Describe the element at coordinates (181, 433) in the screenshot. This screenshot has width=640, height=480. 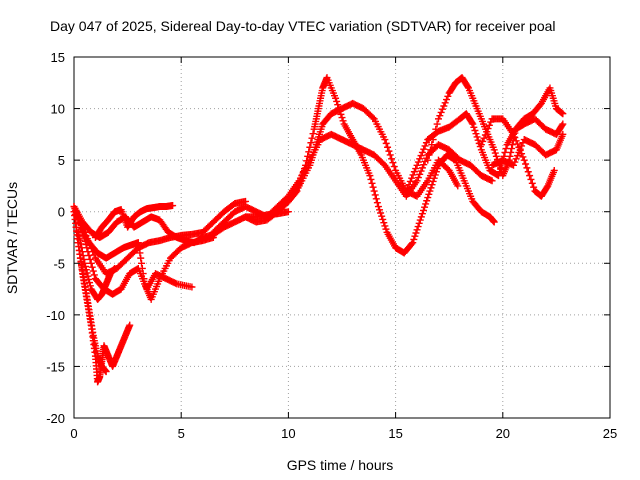
I see `x-tick-label: 5` at that location.